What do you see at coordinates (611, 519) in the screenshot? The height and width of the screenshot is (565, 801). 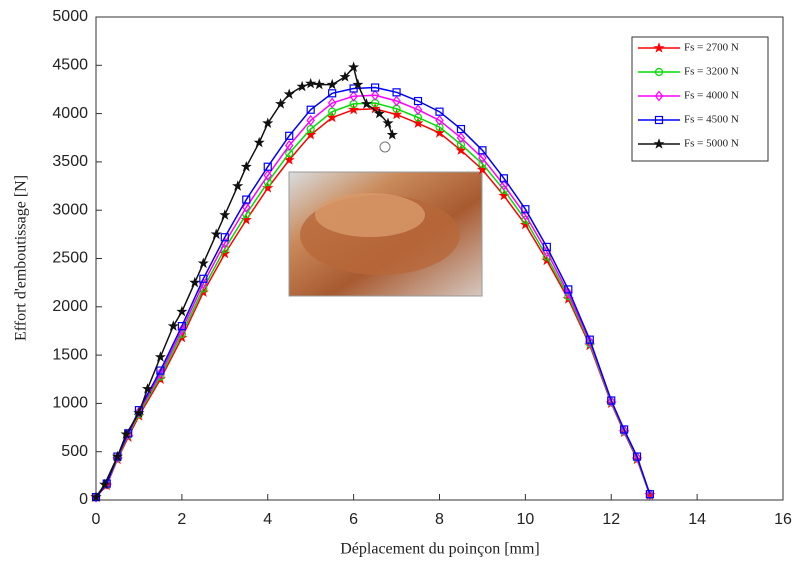 I see `x-tick-label: 12` at bounding box center [611, 519].